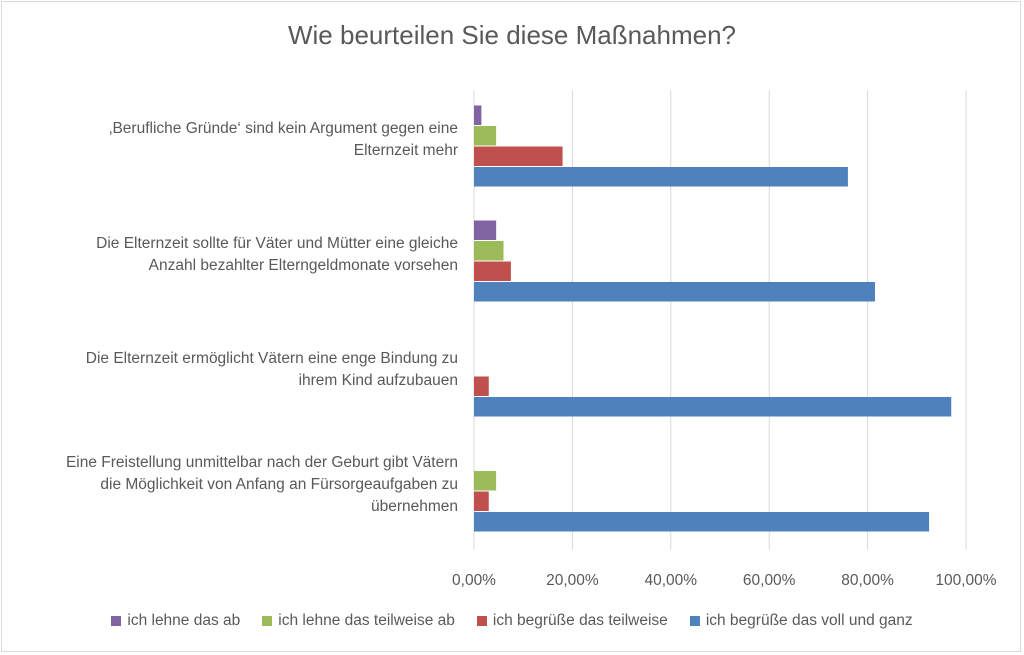 Image resolution: width=1024 pixels, height=655 pixels. Describe the element at coordinates (580, 620) in the screenshot. I see `legend-label: ich begrüße das teilweise` at that location.